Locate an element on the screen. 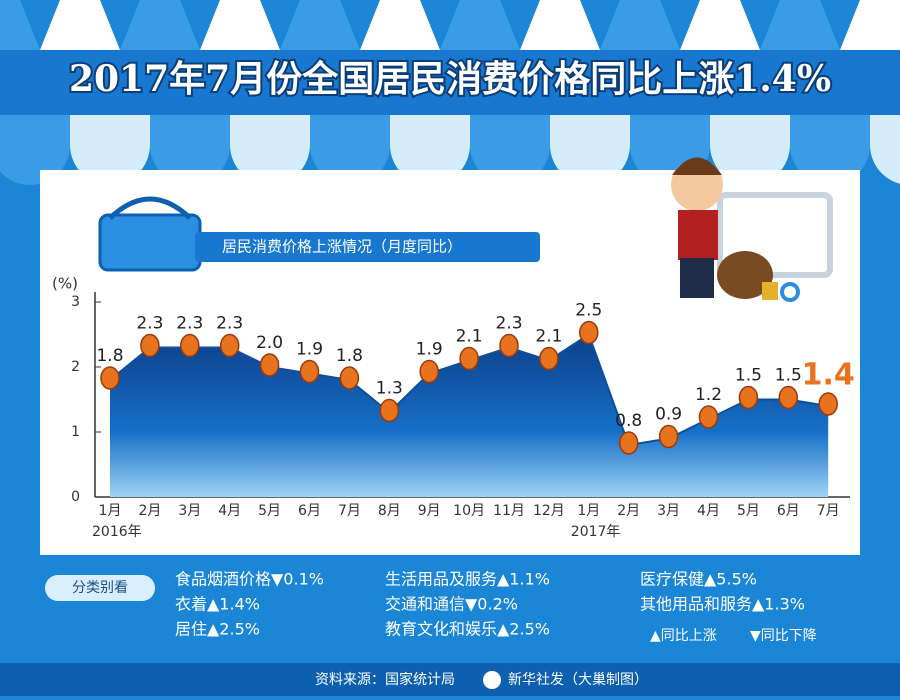 The width and height of the screenshot is (900, 700). breakdown-item: 交通和通信▼0.2% is located at coordinates (451, 604).